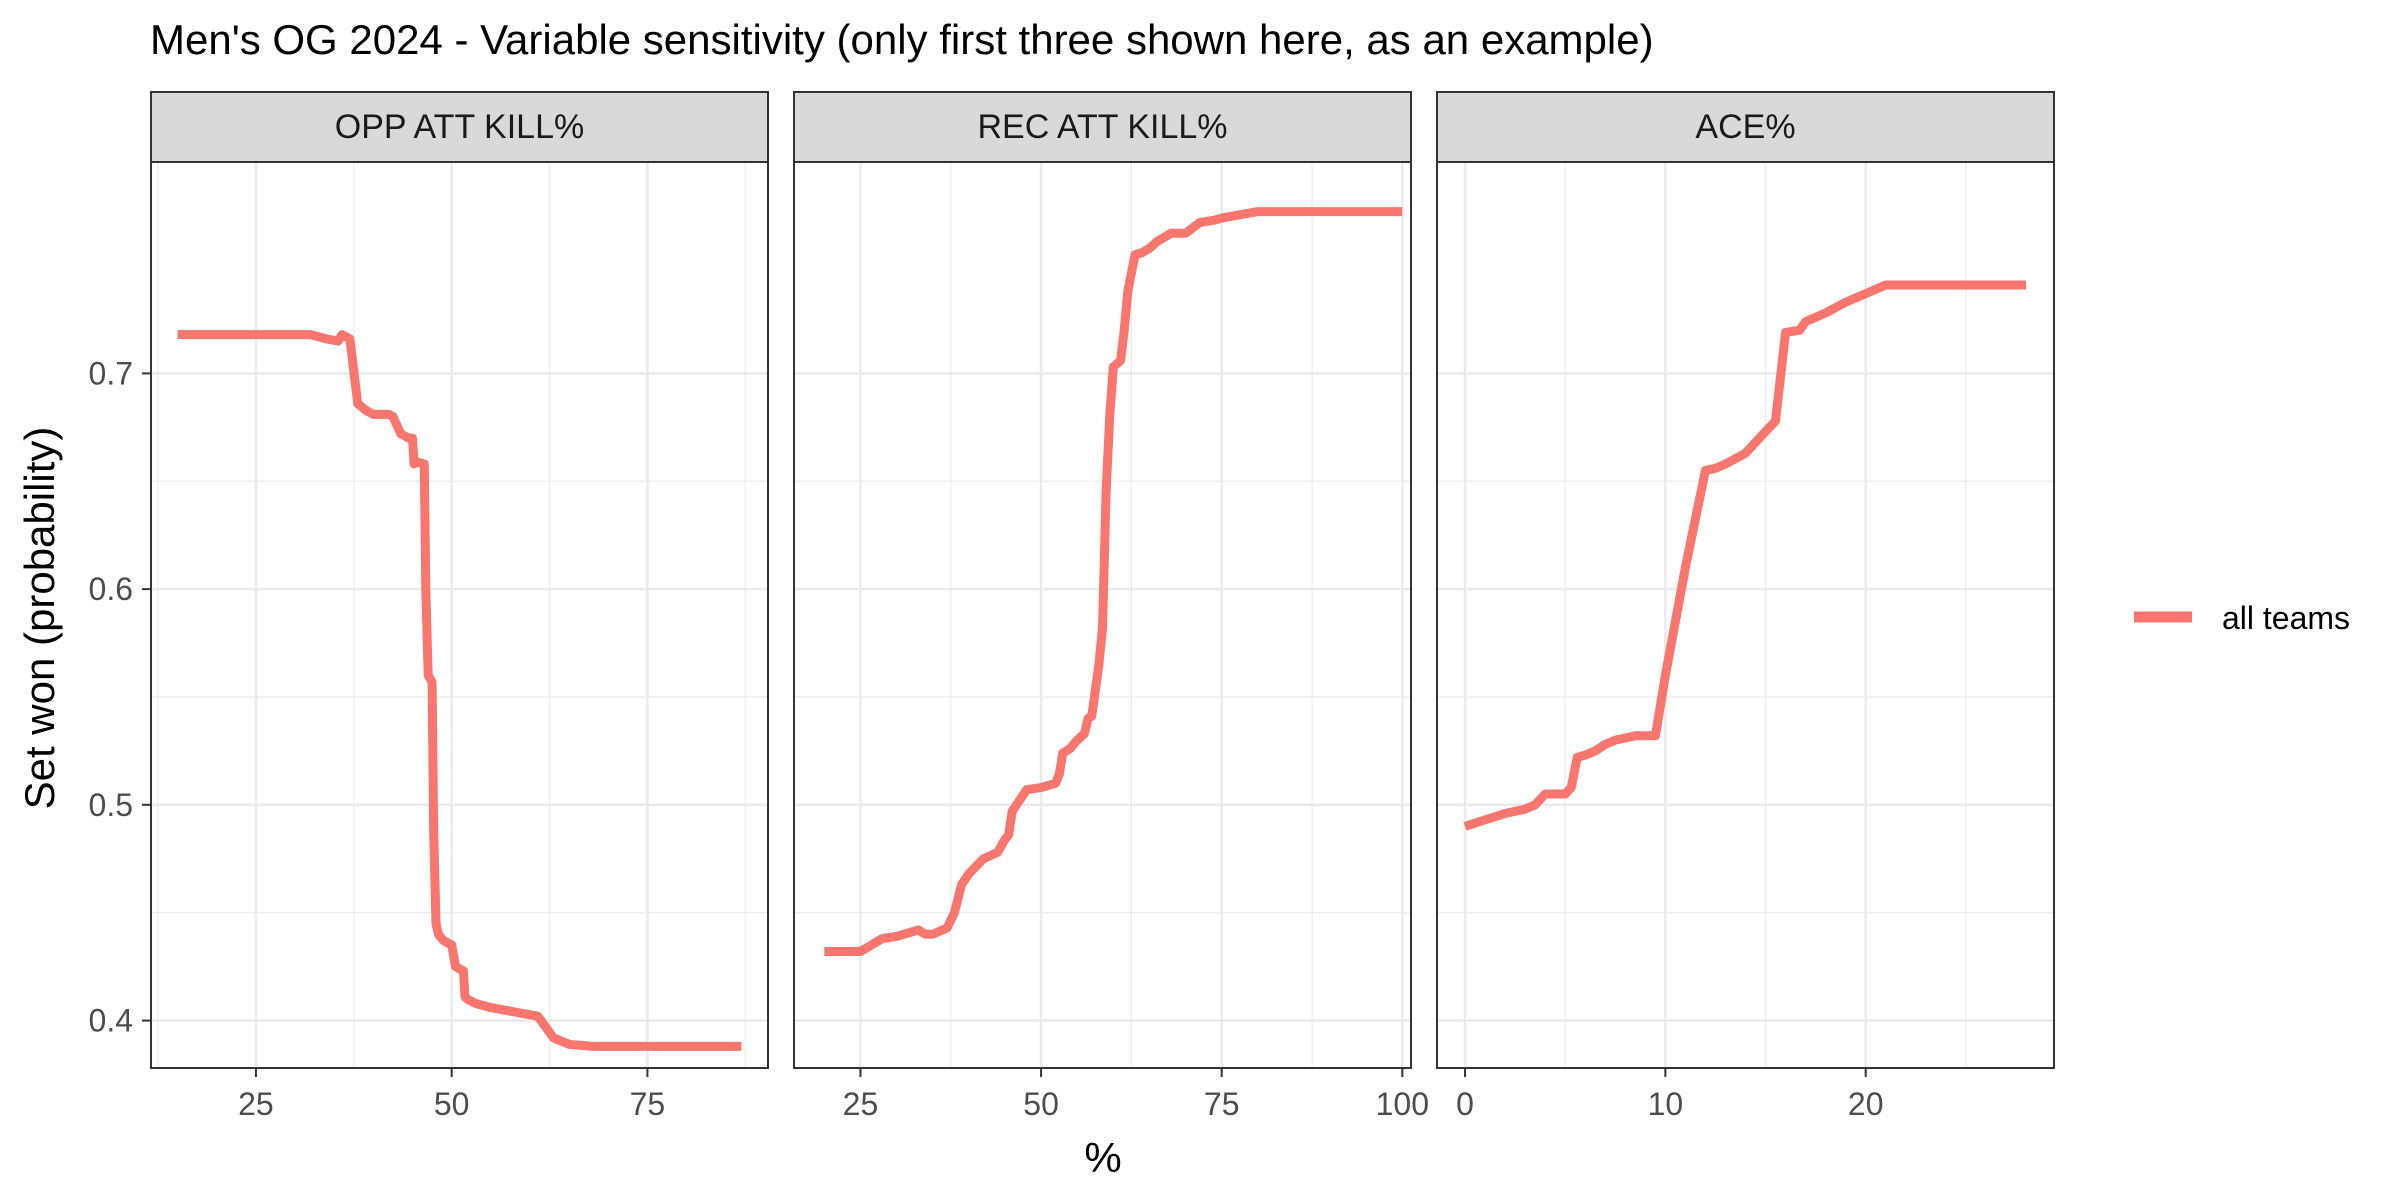 Image resolution: width=2400 pixels, height=1200 pixels. Describe the element at coordinates (111, 373) in the screenshot. I see `y-tick-label: 0.7` at that location.